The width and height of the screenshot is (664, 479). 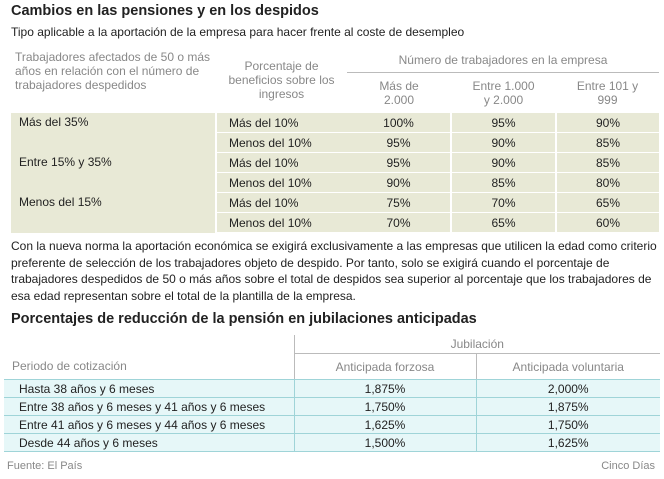 What do you see at coordinates (567, 406) in the screenshot?
I see `row-voluntary-value: 1,875%` at bounding box center [567, 406].